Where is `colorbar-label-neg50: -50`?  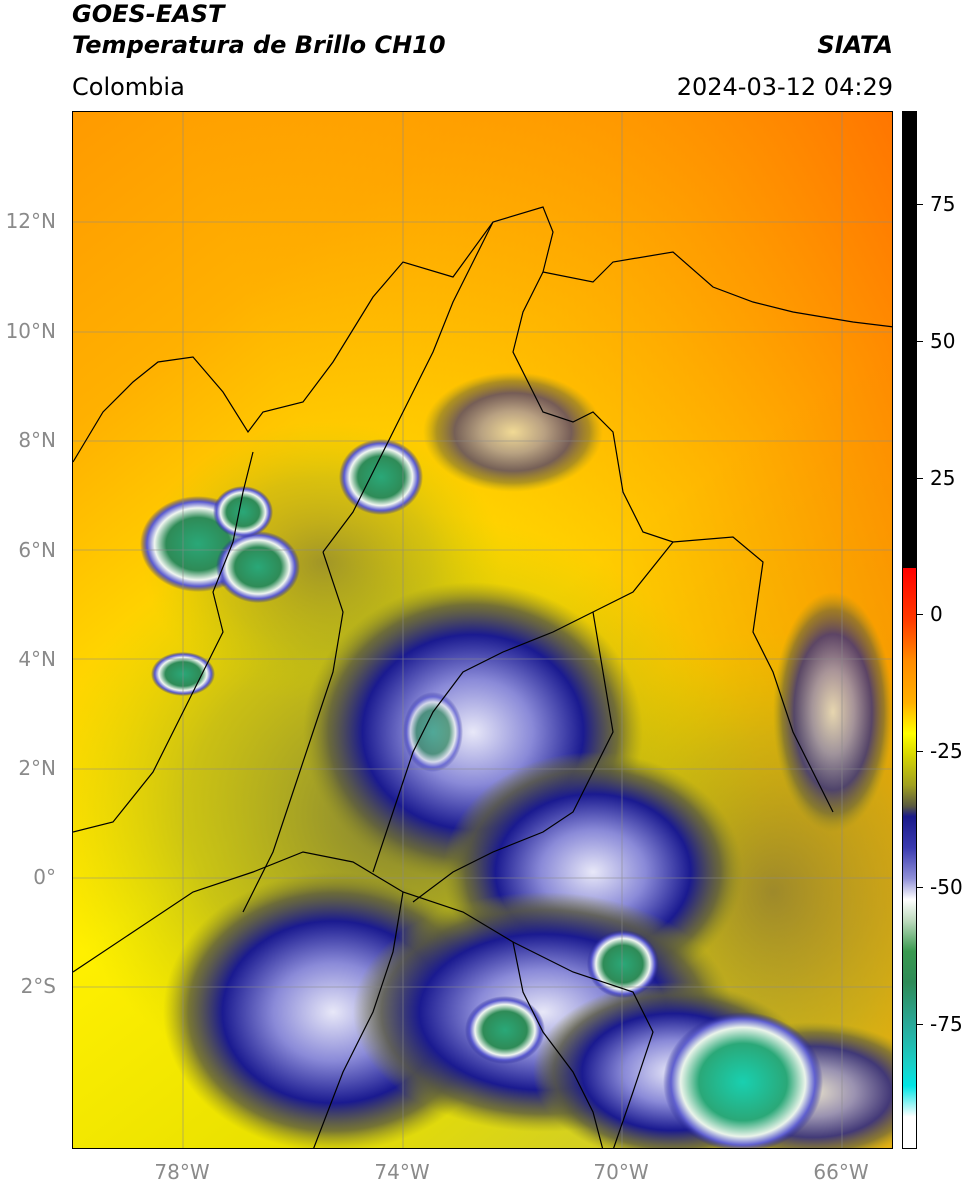 colorbar-label-neg50: -50 is located at coordinates (946, 887).